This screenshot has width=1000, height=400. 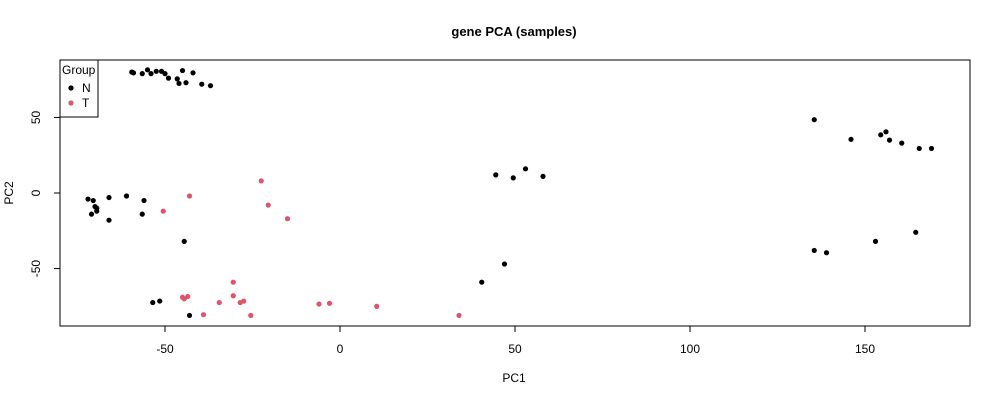 I want to click on legend-box, so click(x=79, y=88).